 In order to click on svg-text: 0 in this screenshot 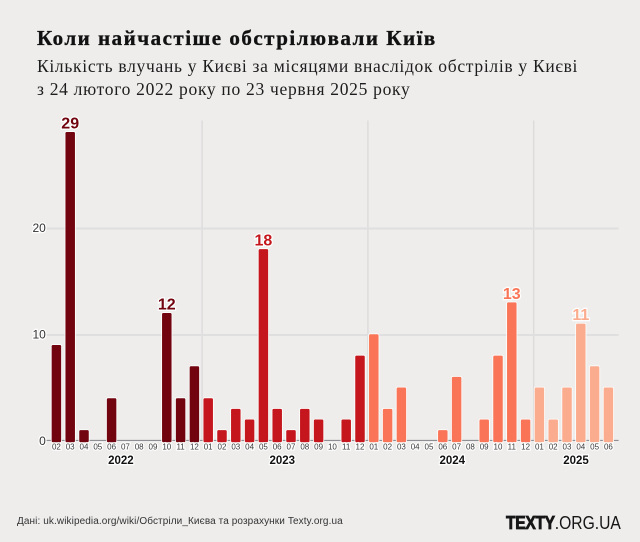, I will do `click(42, 441)`.